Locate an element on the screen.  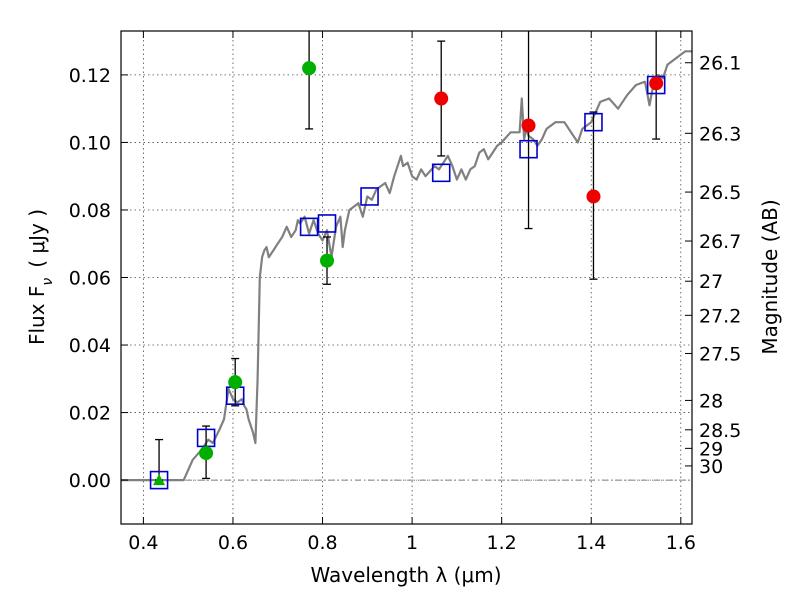
x-tick-label: 1.6 is located at coordinates (681, 543).